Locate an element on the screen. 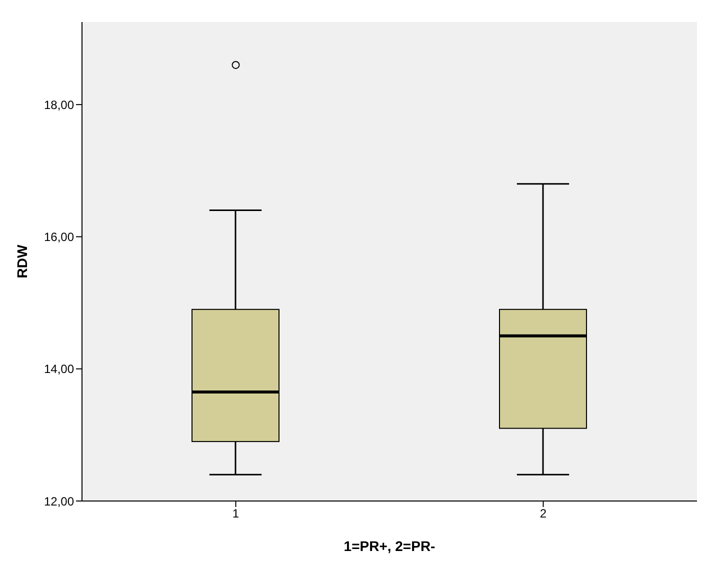 This screenshot has height=566, width=709. y-axis-title: RDW is located at coordinates (22, 261).